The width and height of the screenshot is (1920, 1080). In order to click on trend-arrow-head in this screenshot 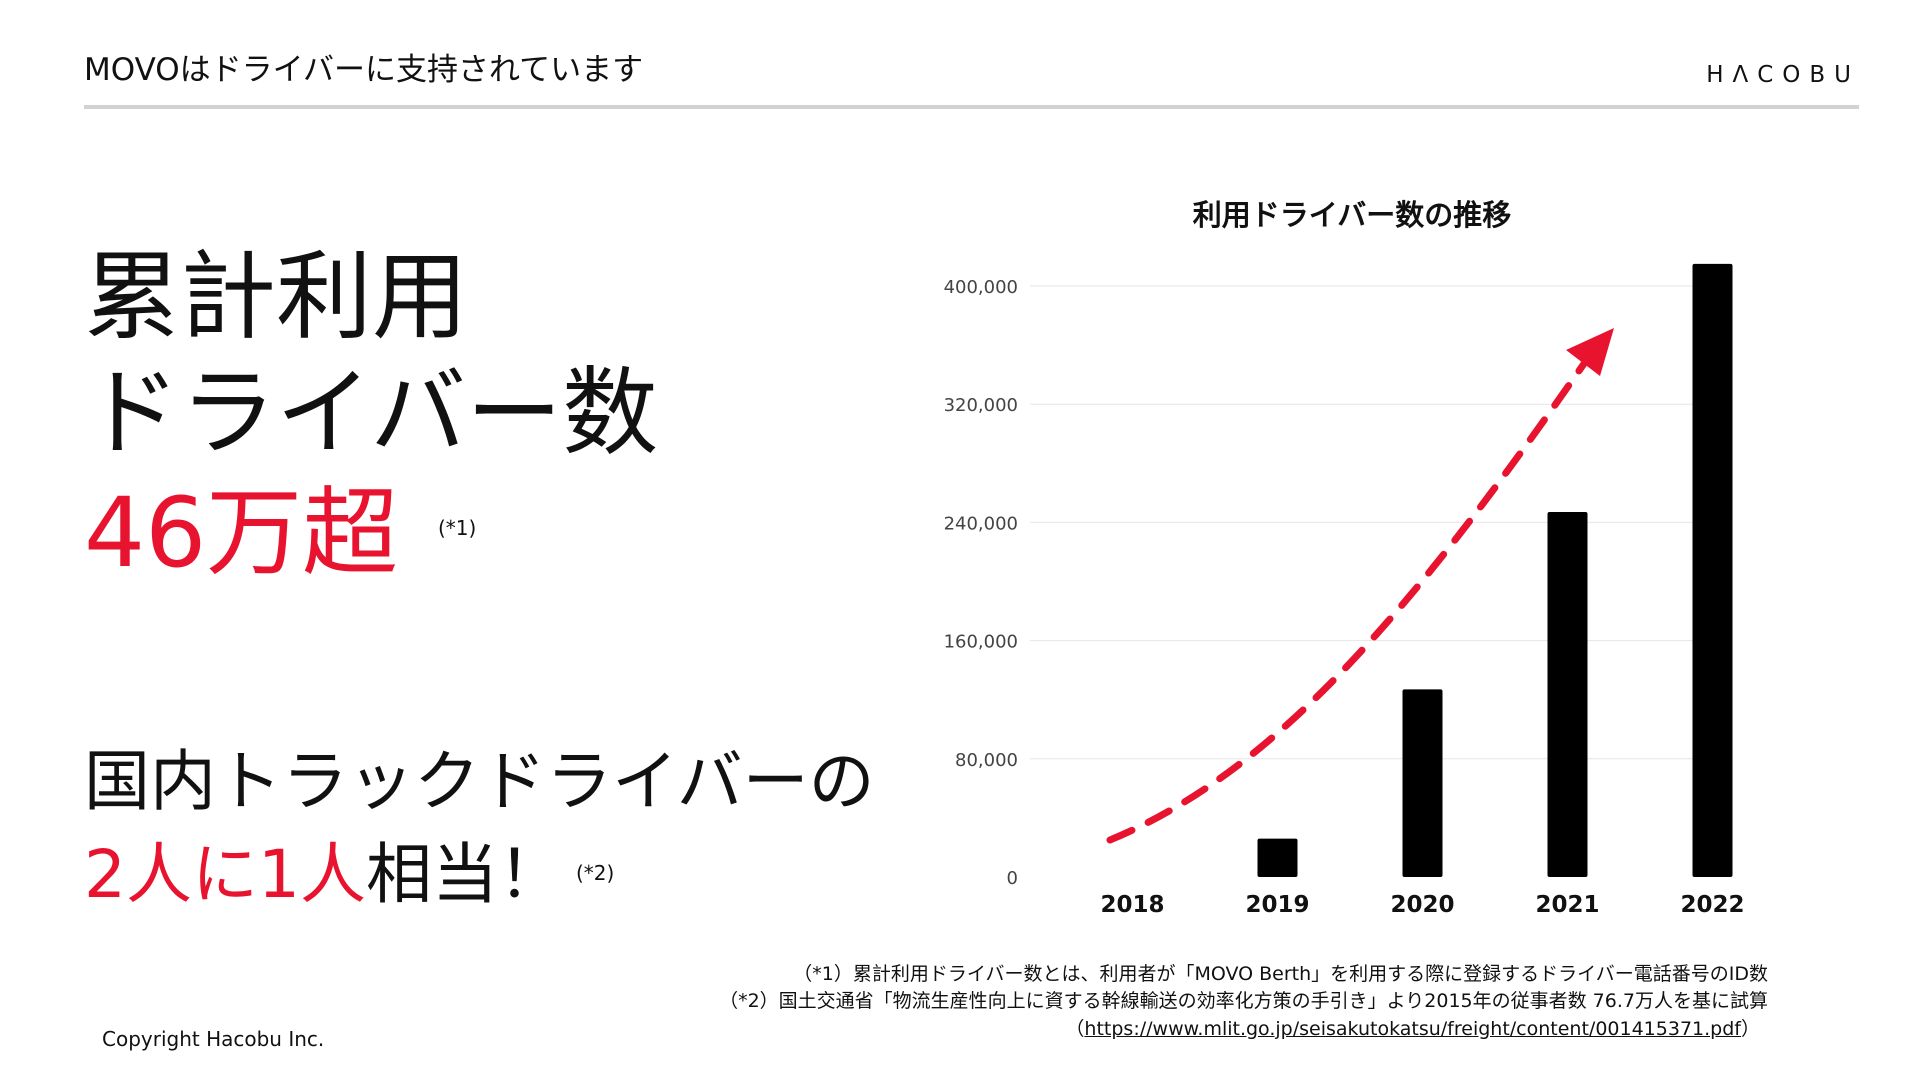, I will do `click(1590, 352)`.